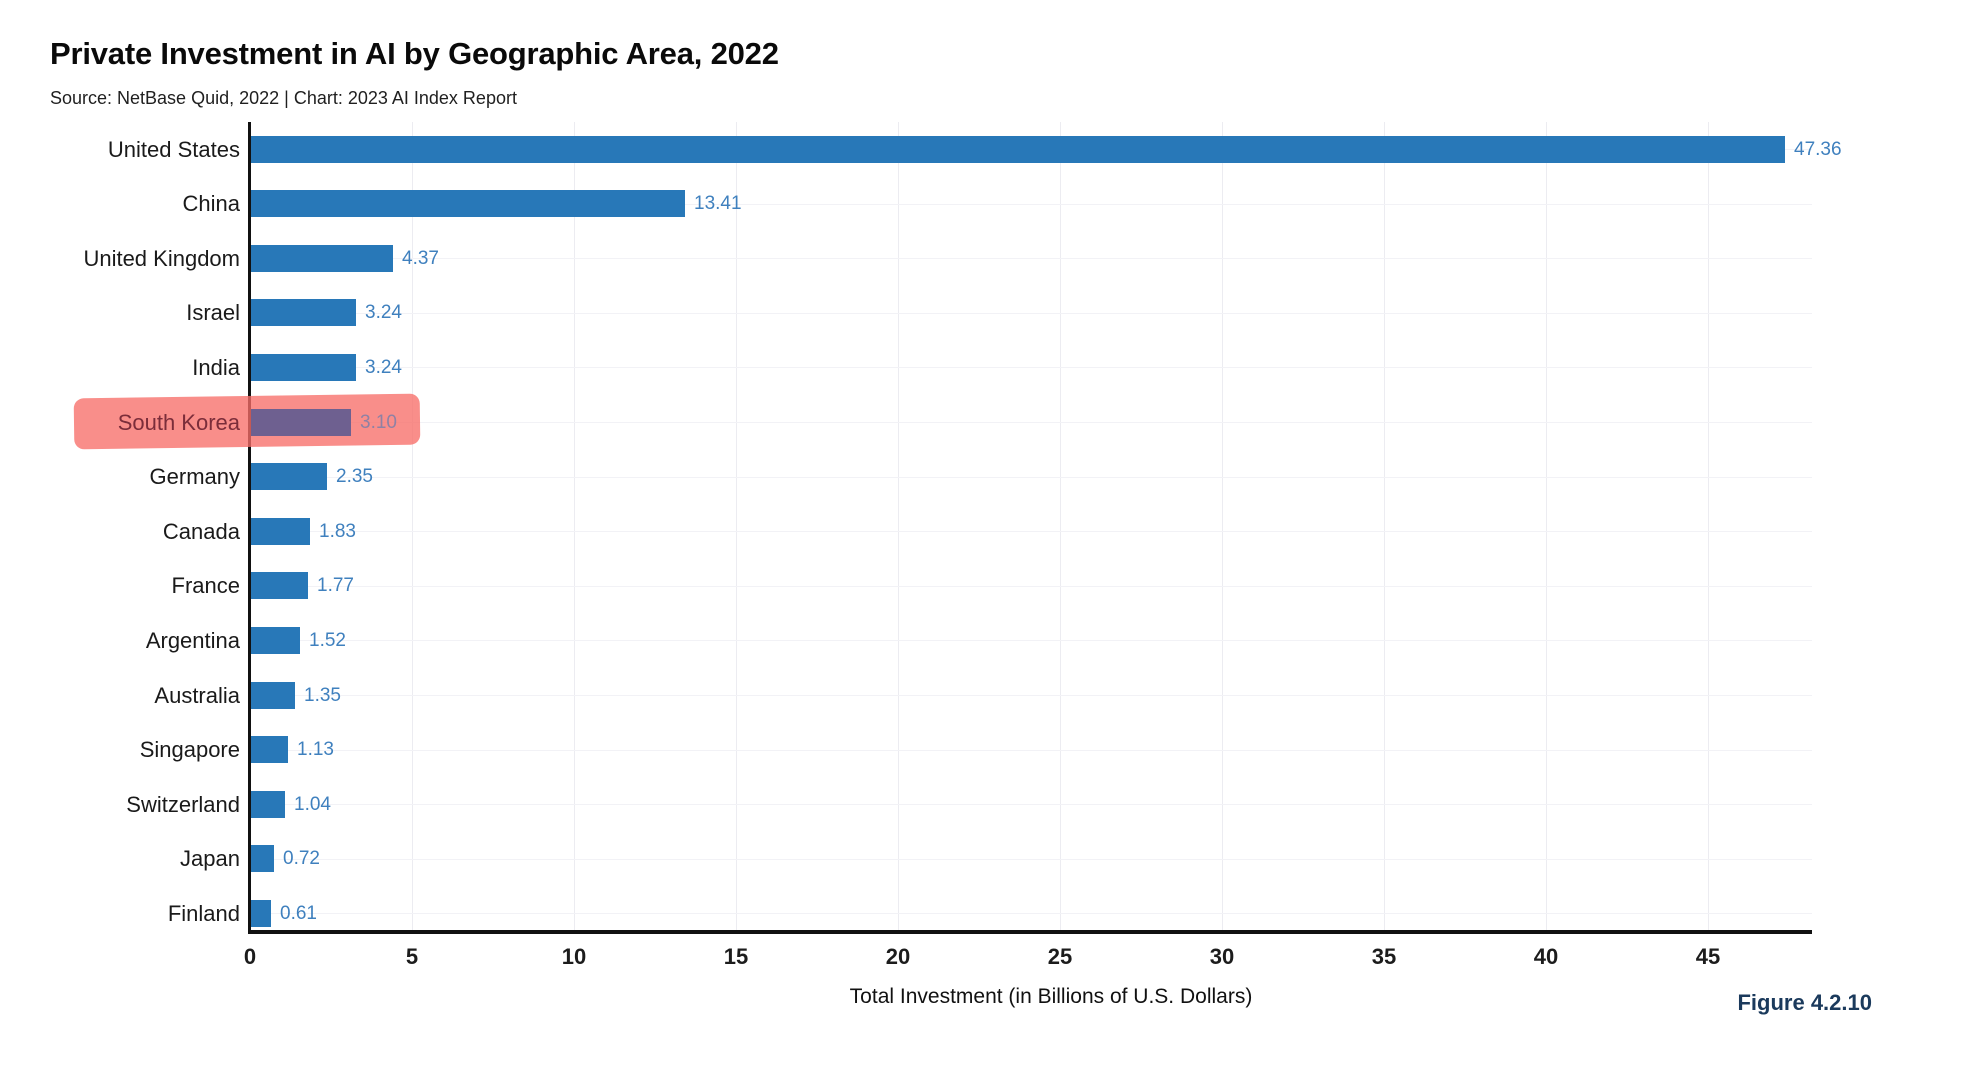 The height and width of the screenshot is (1078, 1985). I want to click on bar-australia, so click(273, 695).